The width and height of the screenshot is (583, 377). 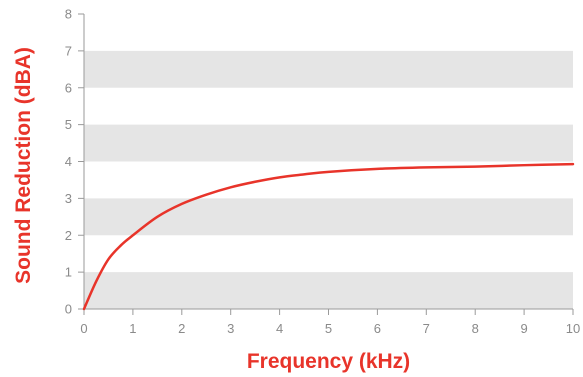 What do you see at coordinates (23, 165) in the screenshot?
I see `y-axis-title: Sound Reduction (dBA)` at bounding box center [23, 165].